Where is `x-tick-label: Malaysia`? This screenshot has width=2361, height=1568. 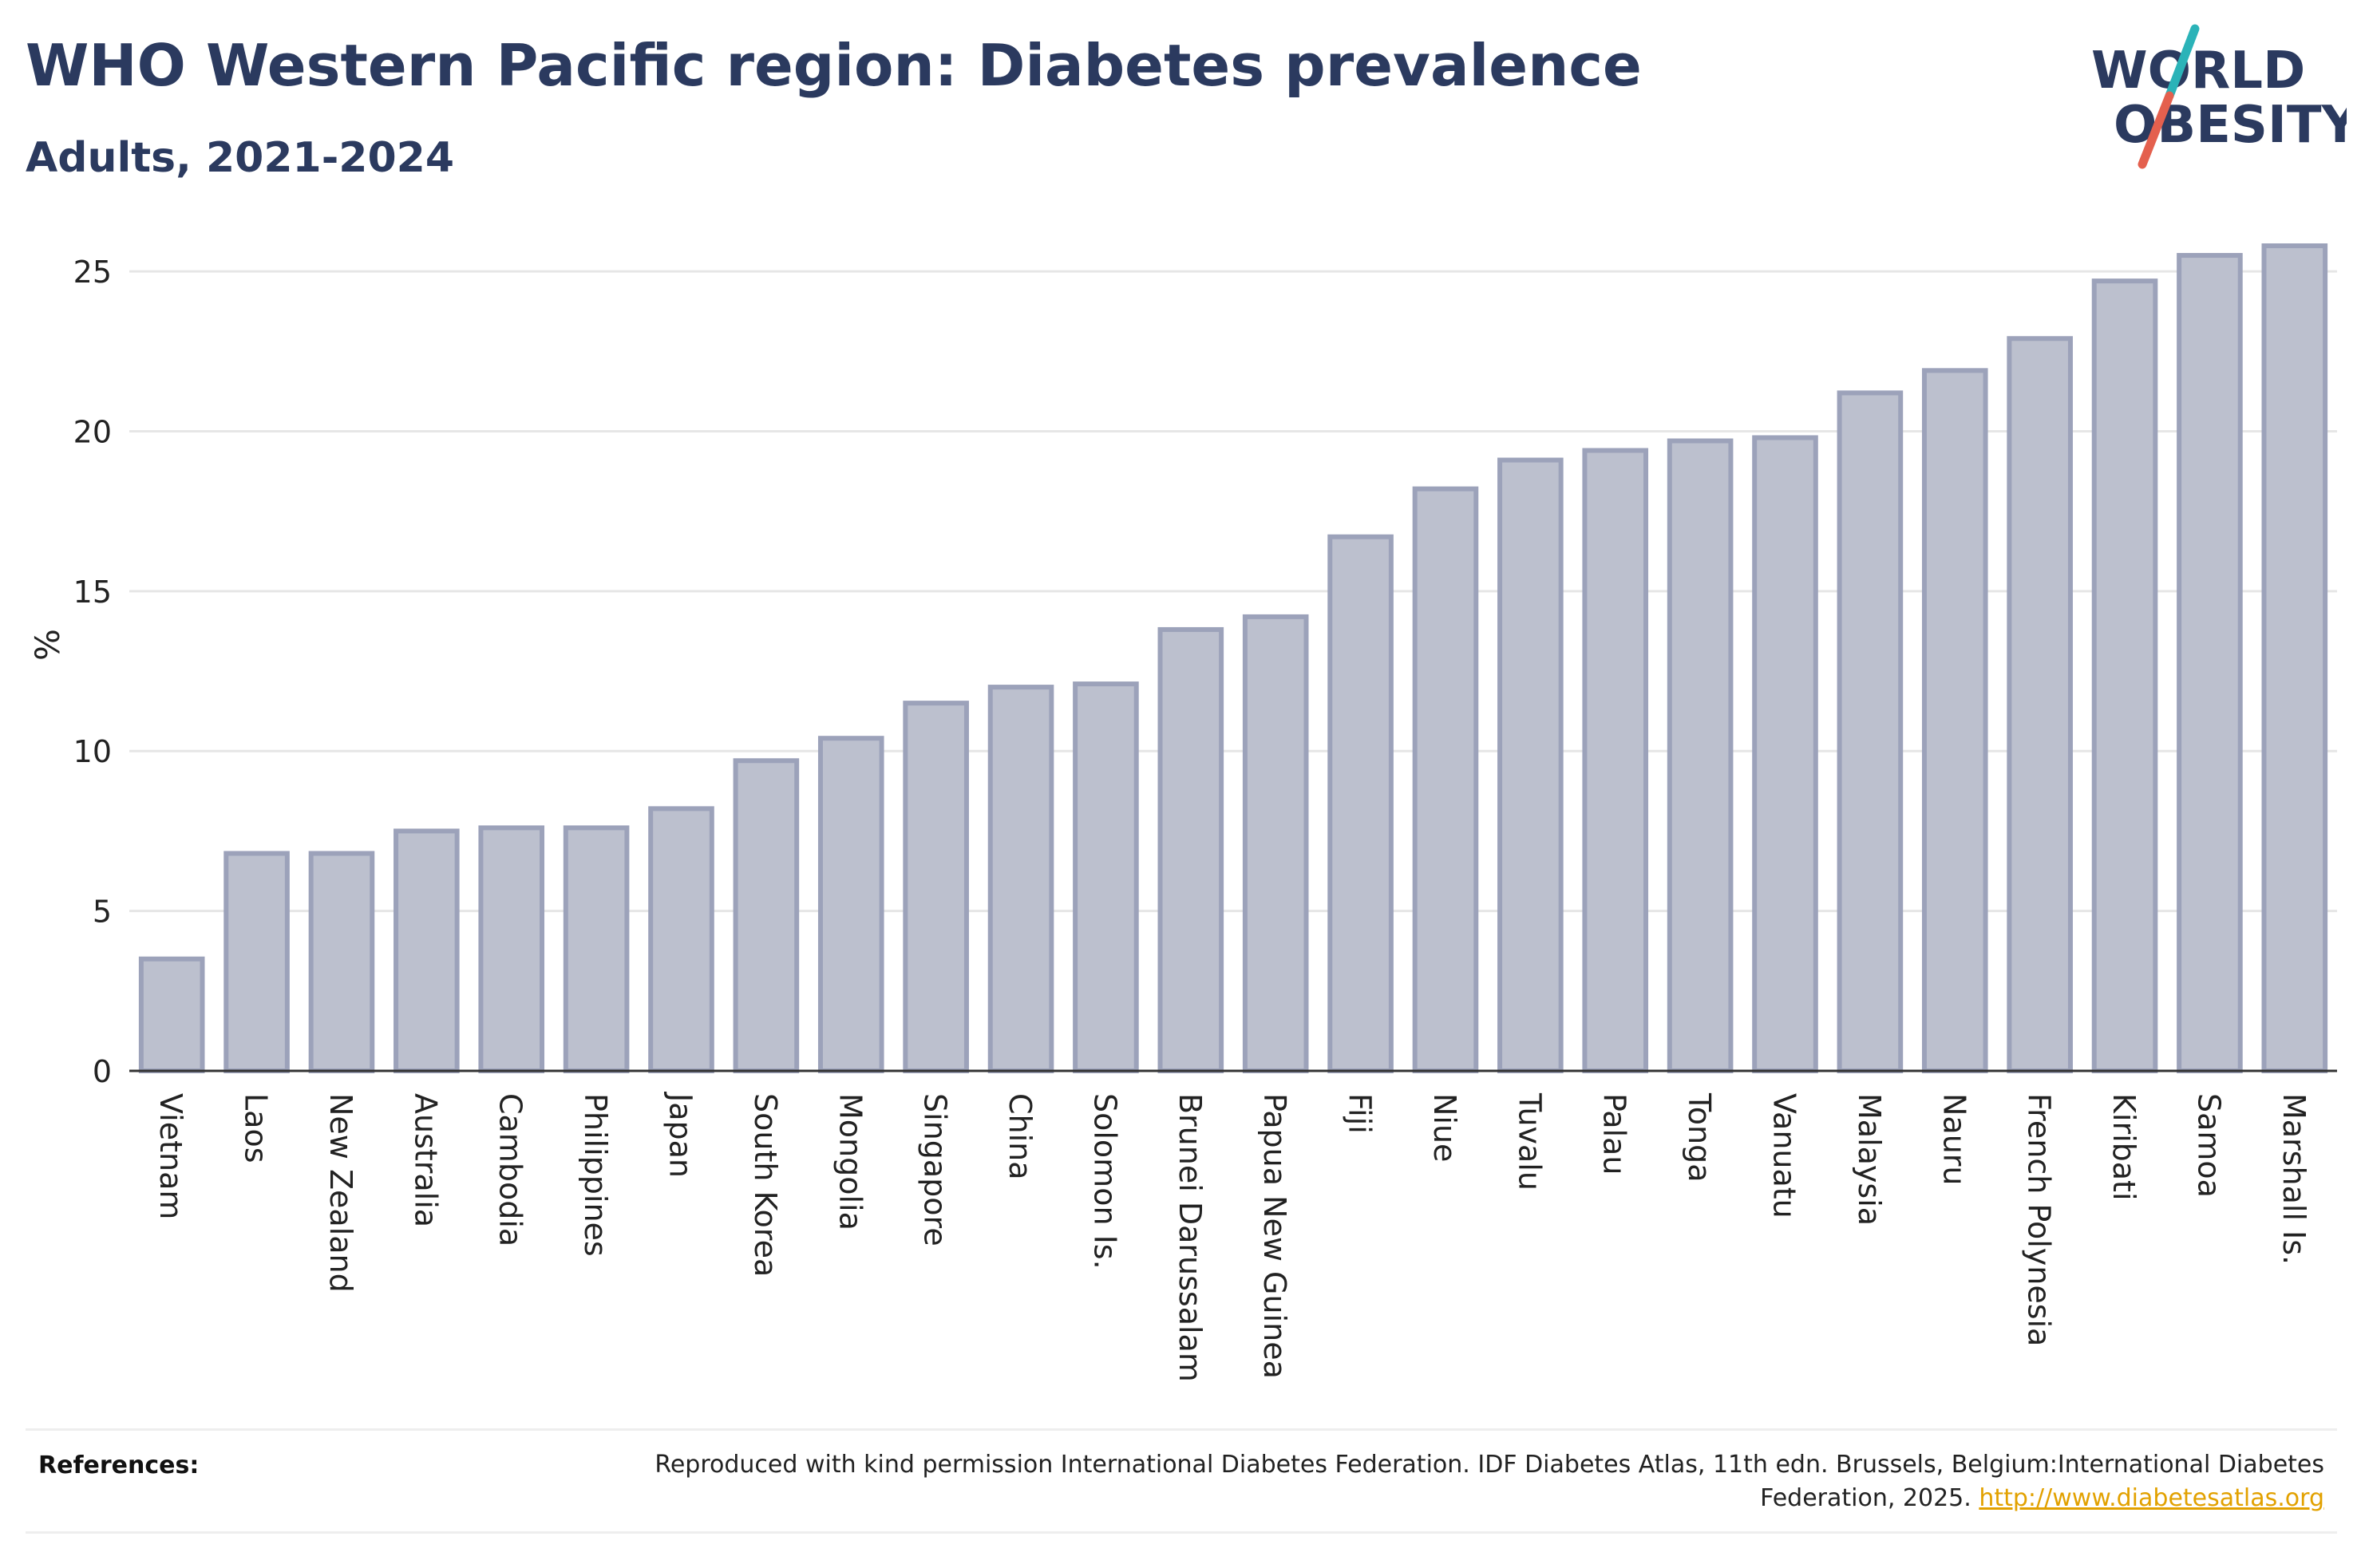 x-tick-label: Malaysia is located at coordinates (1869, 1159).